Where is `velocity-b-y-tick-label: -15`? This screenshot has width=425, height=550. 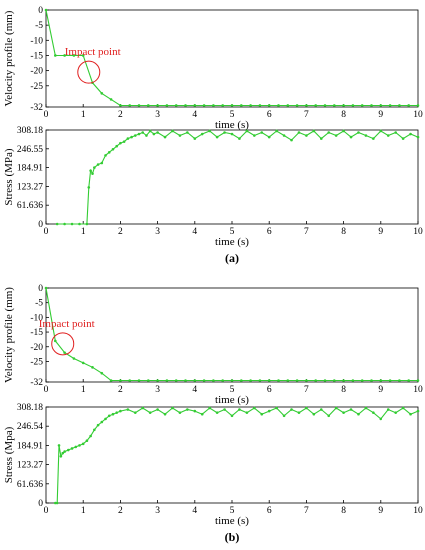 velocity-b-y-tick-label: -15 is located at coordinates (36, 333).